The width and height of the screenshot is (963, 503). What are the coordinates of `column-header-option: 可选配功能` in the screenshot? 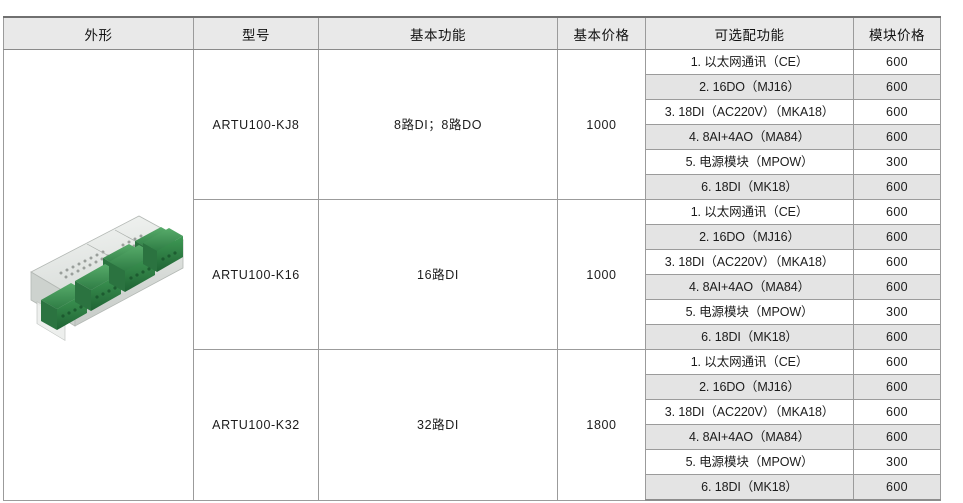 It's located at (749, 33).